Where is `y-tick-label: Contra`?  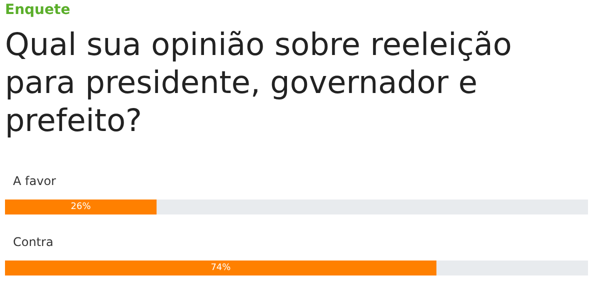 y-tick-label: Contra is located at coordinates (33, 242).